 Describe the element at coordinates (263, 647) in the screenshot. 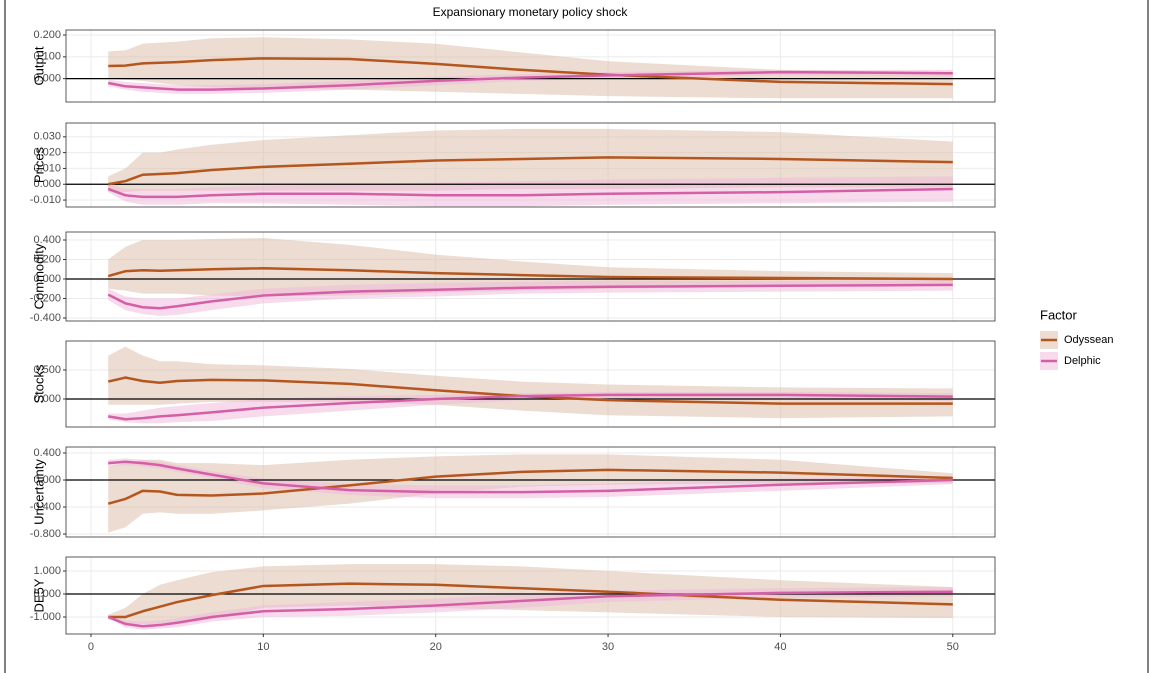

I see `x-tick-label: 10` at that location.